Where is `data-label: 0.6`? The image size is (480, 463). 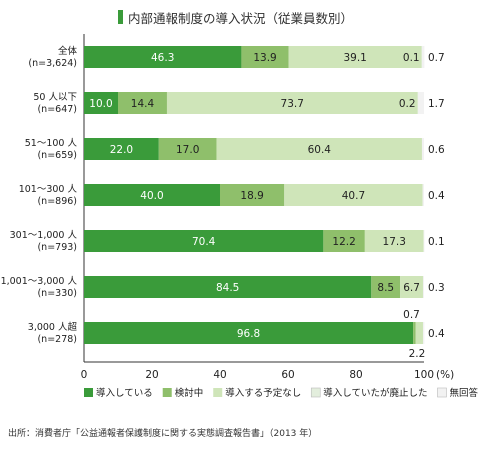
data-label: 0.6 is located at coordinates (436, 150).